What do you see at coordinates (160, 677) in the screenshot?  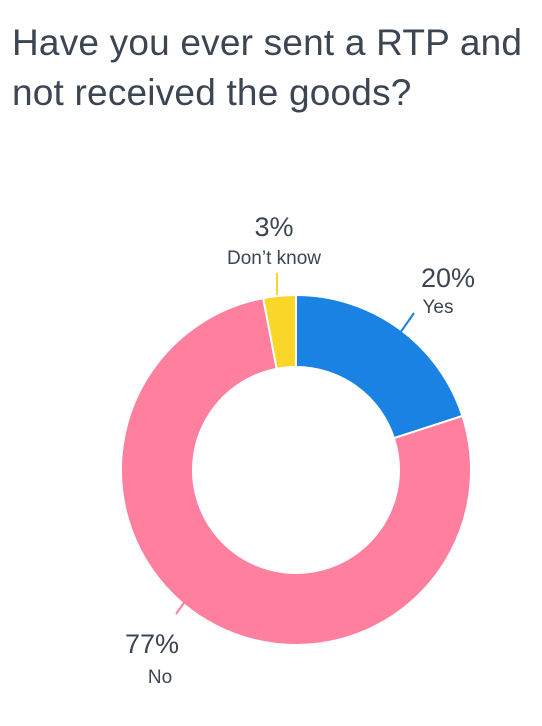 I see `category-label-no: No` at bounding box center [160, 677].